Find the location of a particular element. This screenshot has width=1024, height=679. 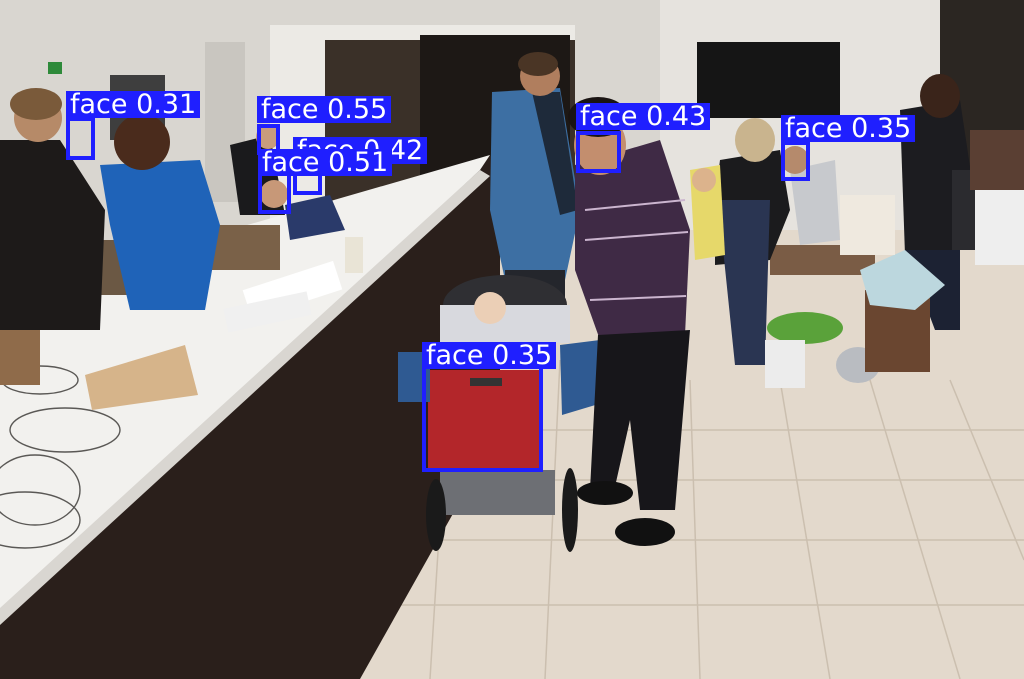

detection-label: face 0.43 is located at coordinates (643, 116).